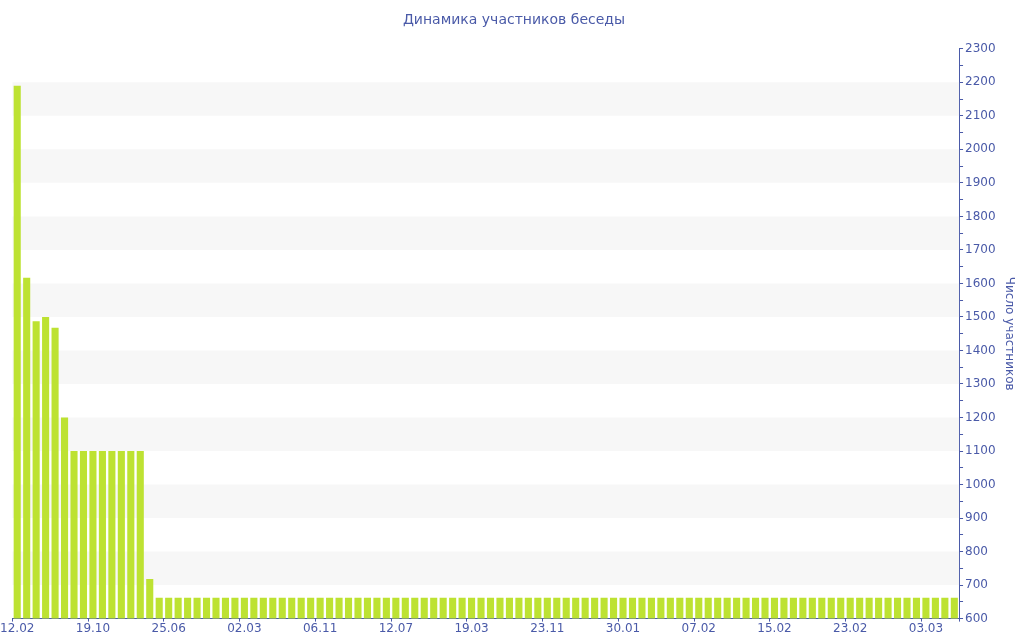 Image resolution: width=1024 pixels, height=640 pixels. Describe the element at coordinates (1009, 333) in the screenshot. I see `y2-axis-title: Число участников` at that location.